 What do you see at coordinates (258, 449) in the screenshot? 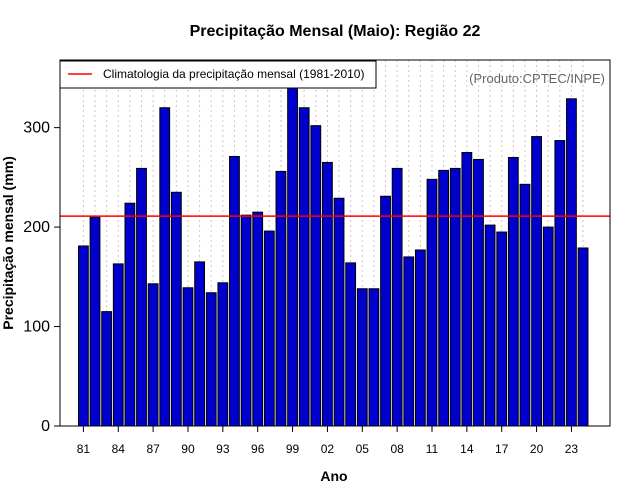
I see `x-tick-label: 96` at bounding box center [258, 449].